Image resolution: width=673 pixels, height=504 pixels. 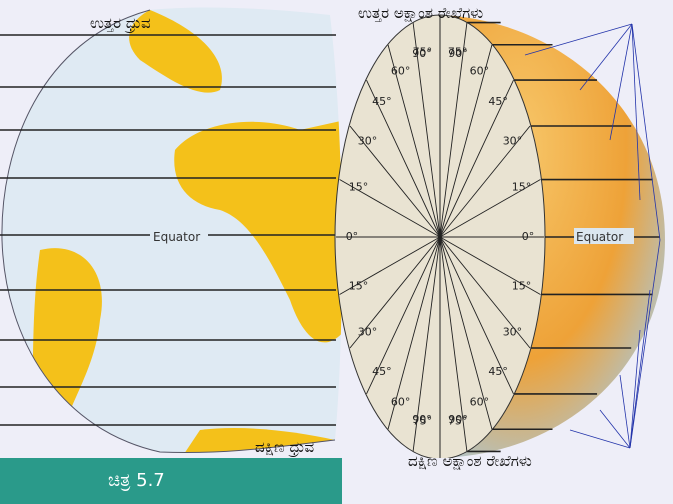 What do you see at coordinates (470, 461) in the screenshot?
I see `south-latitudes-label: ದಕ್ಷಿಣ ಅಕ್ಷಾಂಶ ರೇಖೆಗಳು` at bounding box center [470, 461].